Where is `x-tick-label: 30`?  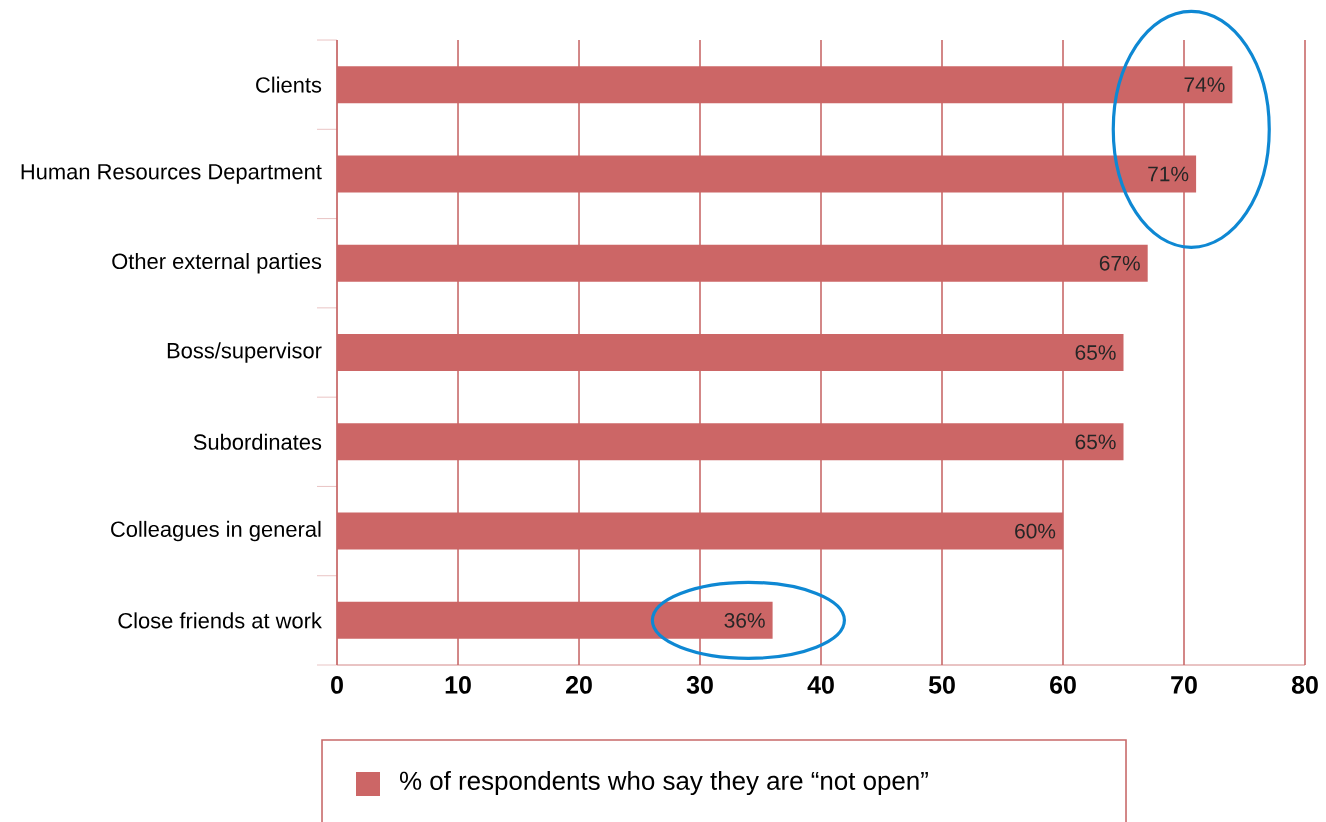 x-tick-label: 30 is located at coordinates (699, 685).